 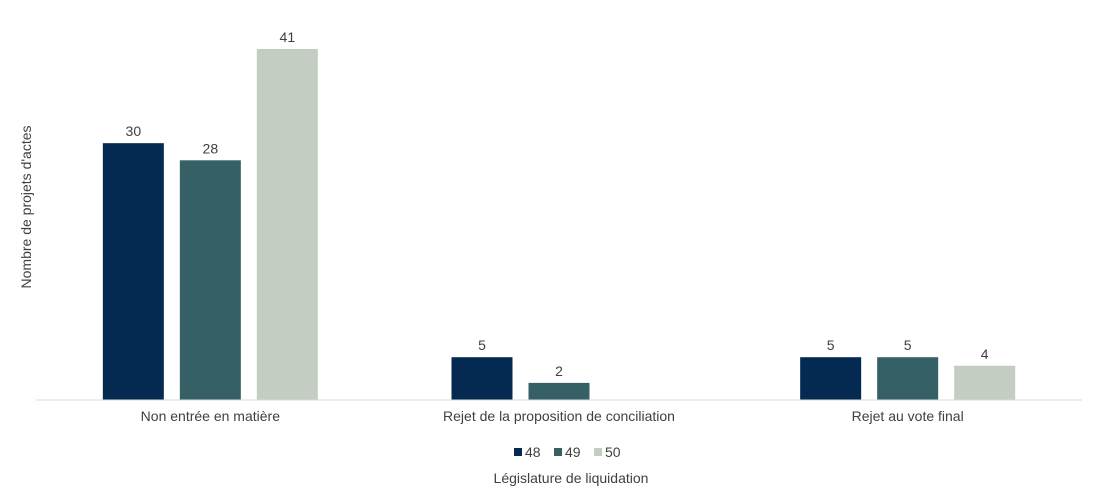 I want to click on legend-label-48: 48, so click(x=533, y=452).